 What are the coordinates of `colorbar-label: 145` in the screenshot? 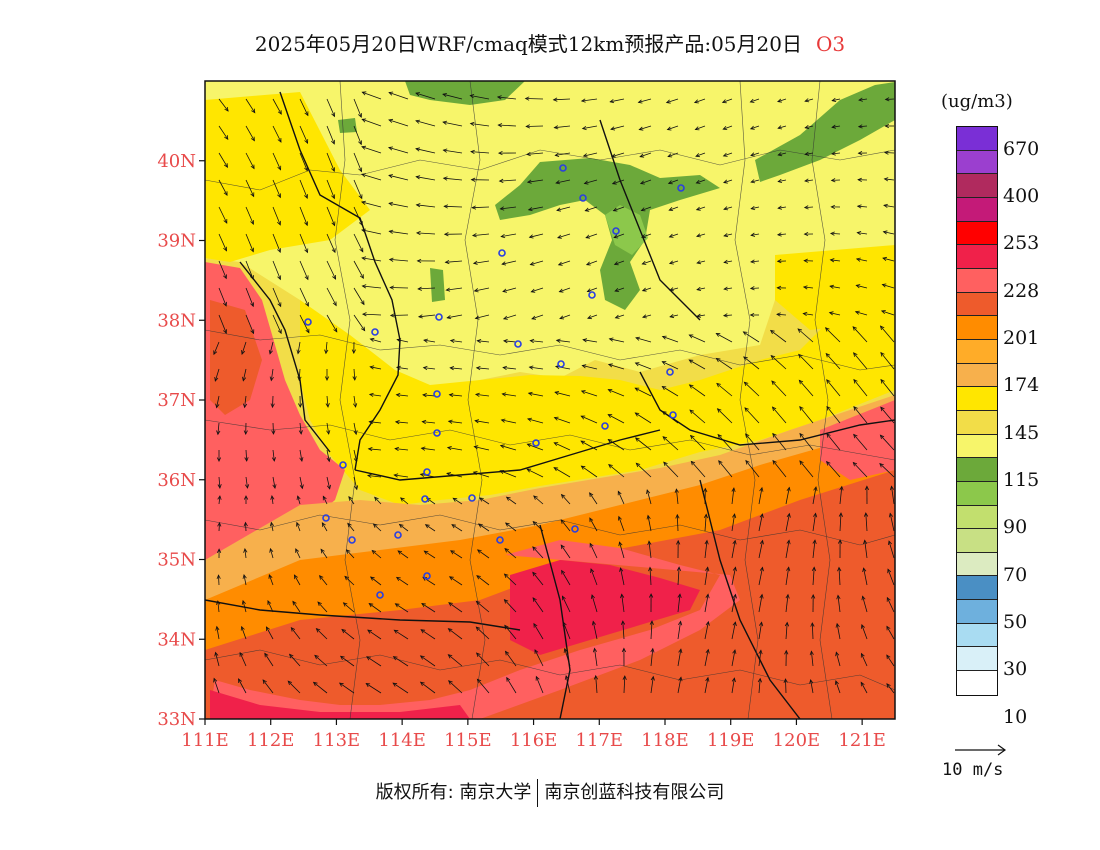 It's located at (1021, 432).